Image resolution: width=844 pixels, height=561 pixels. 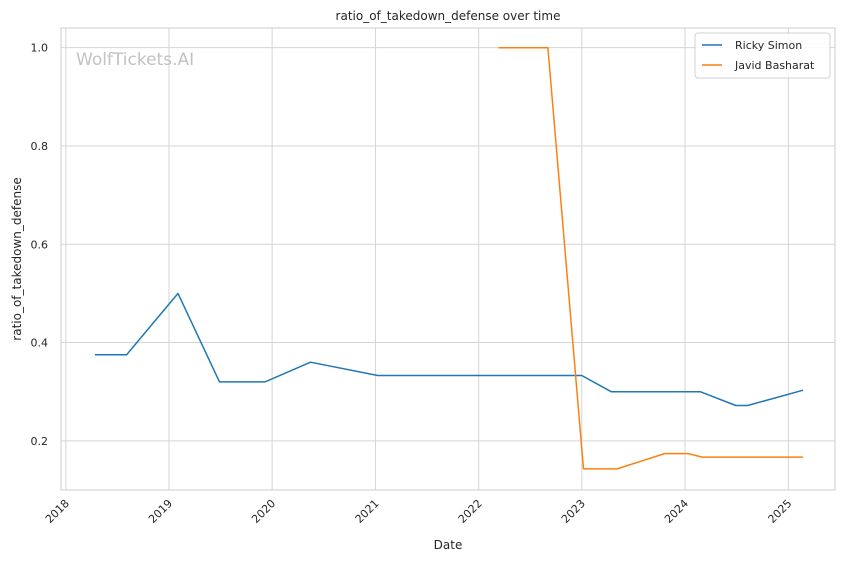 I want to click on y-tick-label: 0.6, so click(x=40, y=244).